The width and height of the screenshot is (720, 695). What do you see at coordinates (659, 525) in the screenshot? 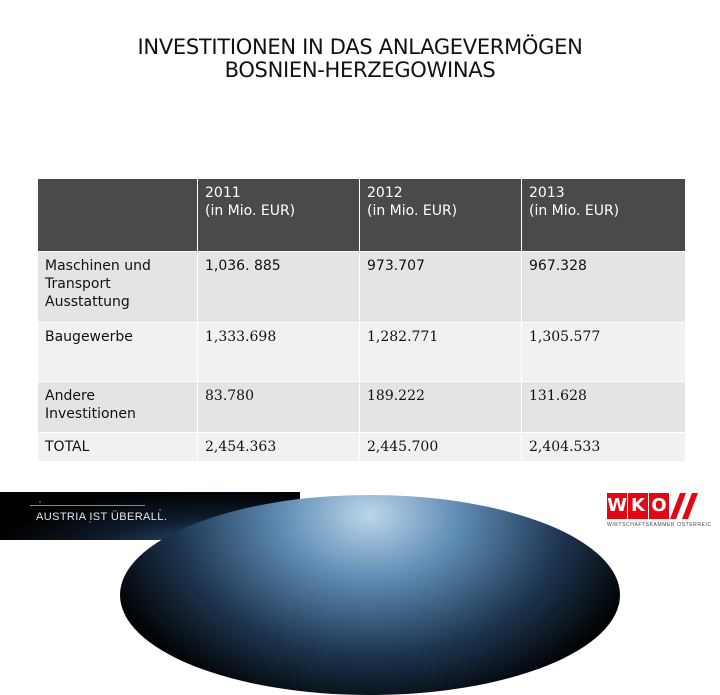
I see `wko-logo-subtitle: WIRTSCHAFTSKAMMER ÖSTERREICH` at bounding box center [659, 525].